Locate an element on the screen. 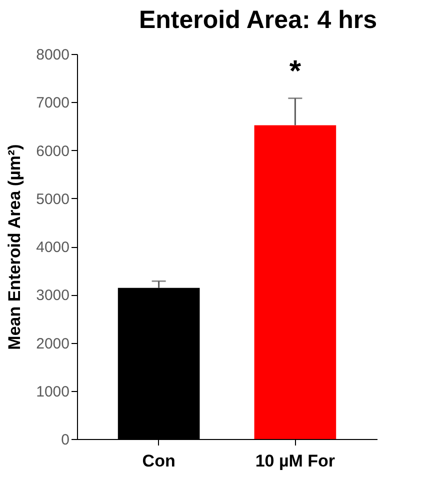  y-tick-label: 6000 is located at coordinates (53, 151).